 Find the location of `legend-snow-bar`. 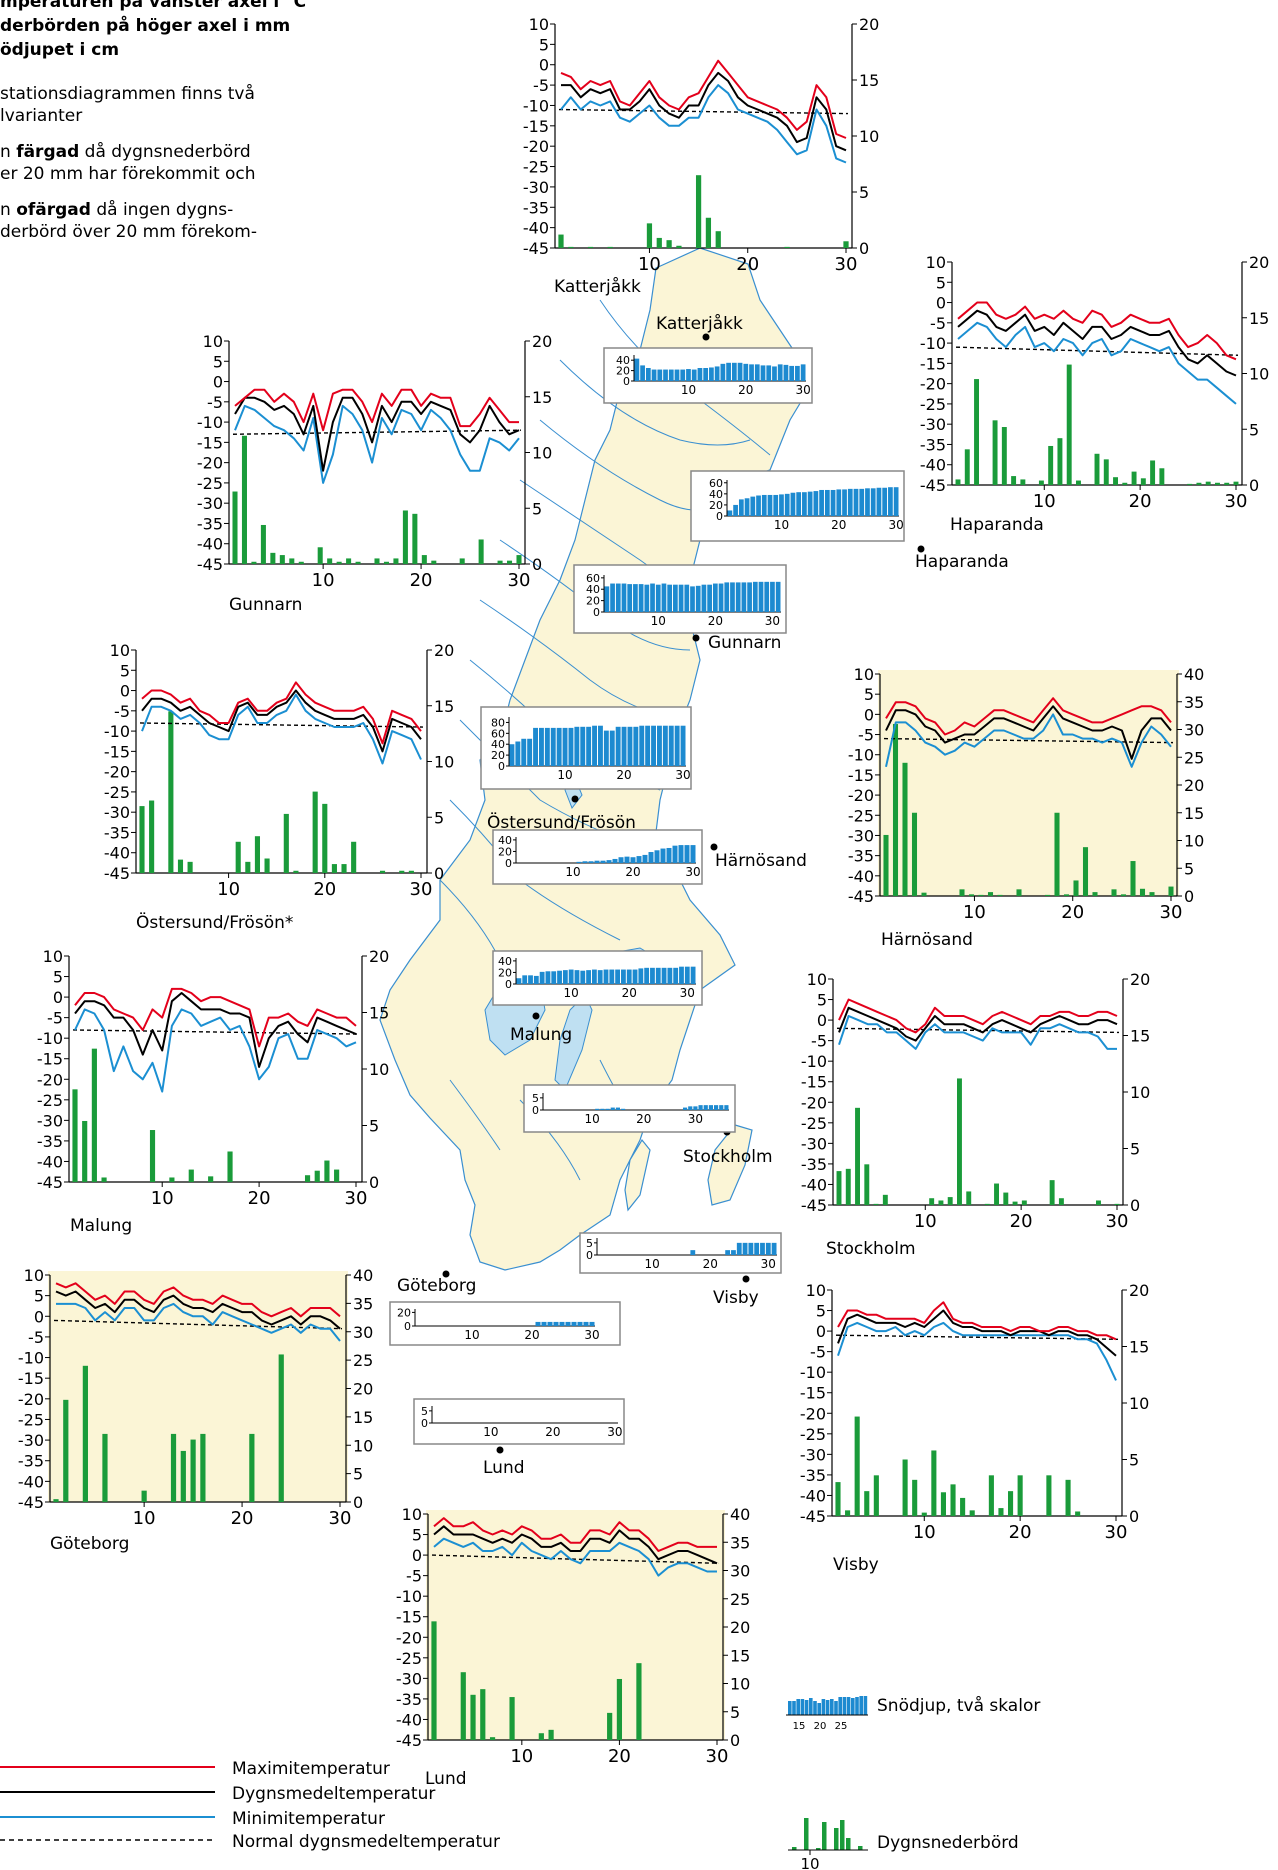

legend-snow-bar is located at coordinates (844, 1706).